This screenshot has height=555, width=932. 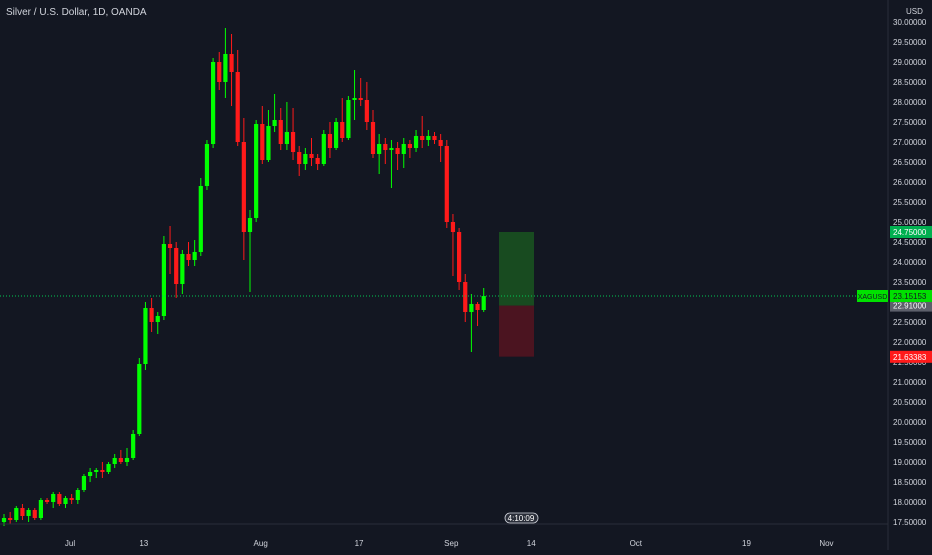 I want to click on price-label: 21.63383, so click(x=911, y=356).